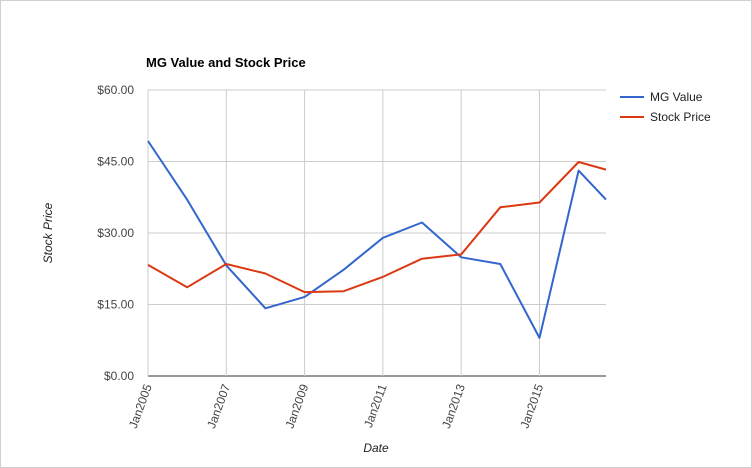 This screenshot has width=752, height=468. I want to click on y-axis-label: Stock Price, so click(48, 232).